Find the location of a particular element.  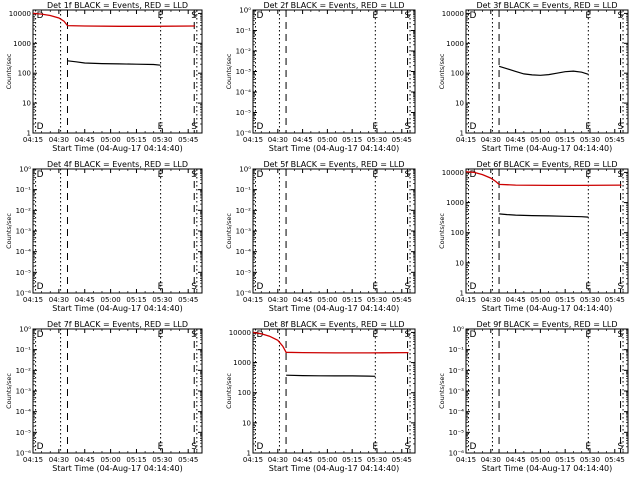

panel-title: Det 8f BLACK = Events, RED = LLD is located at coordinates (333, 324).